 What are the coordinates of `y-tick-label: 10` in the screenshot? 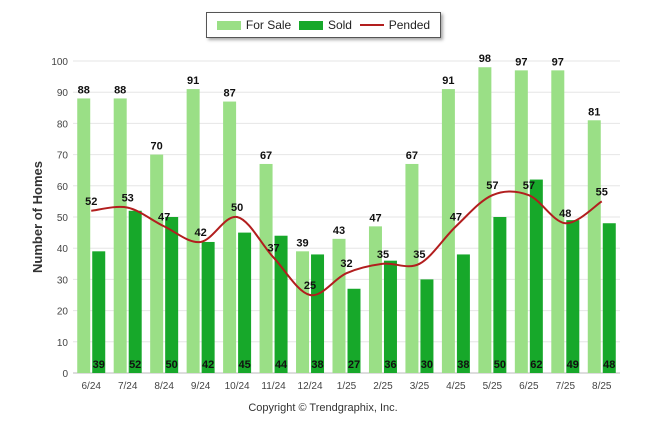 It's located at (63, 343).